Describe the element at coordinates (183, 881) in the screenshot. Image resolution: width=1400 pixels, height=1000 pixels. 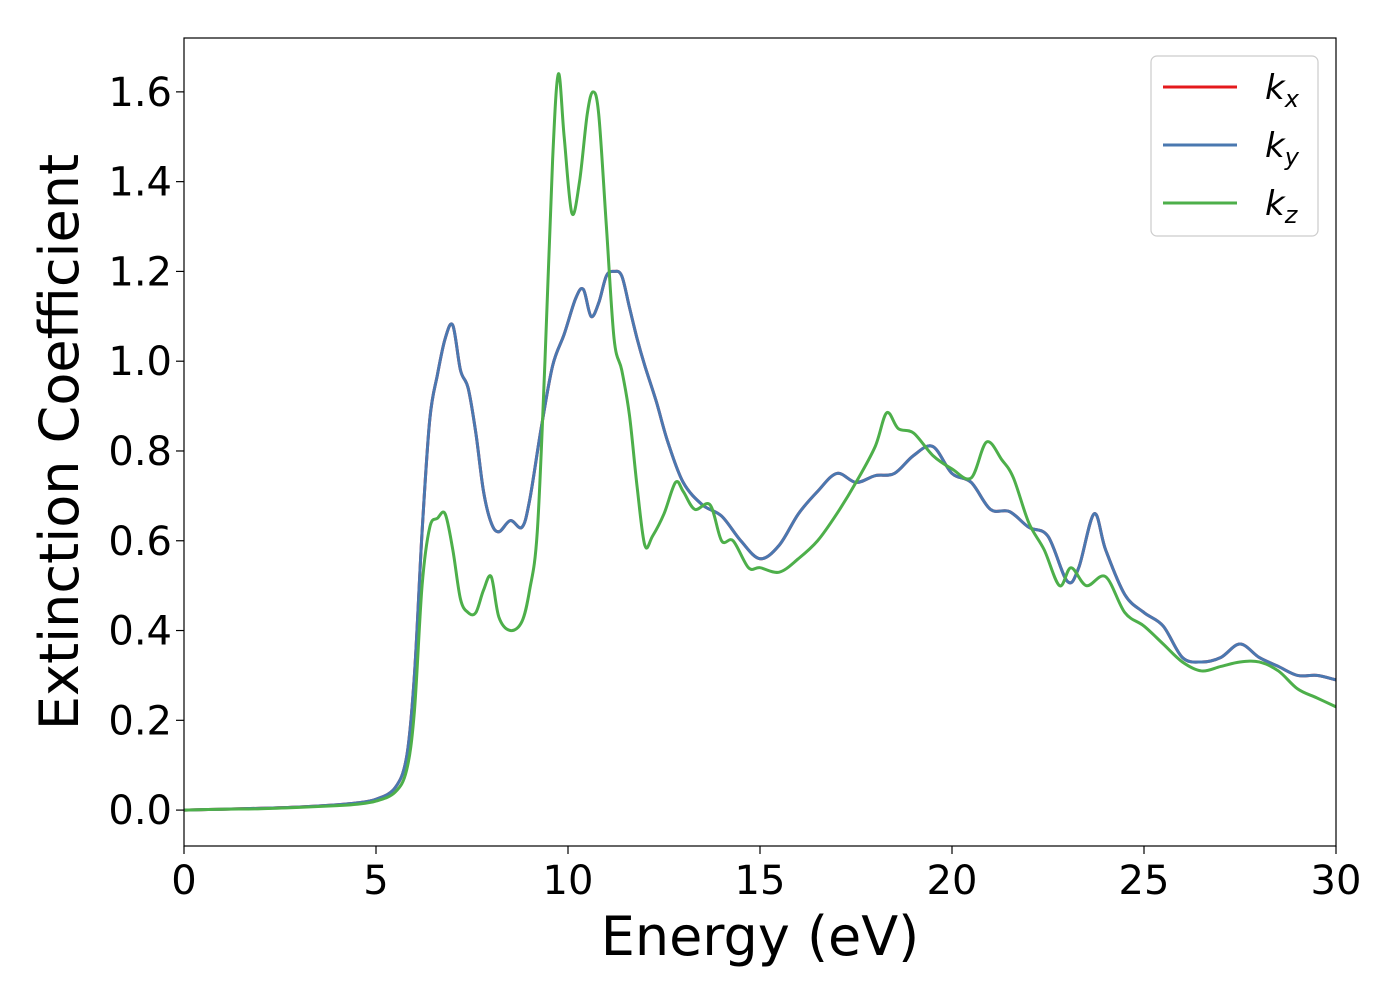
I see `x-tick-label: 0` at that location.